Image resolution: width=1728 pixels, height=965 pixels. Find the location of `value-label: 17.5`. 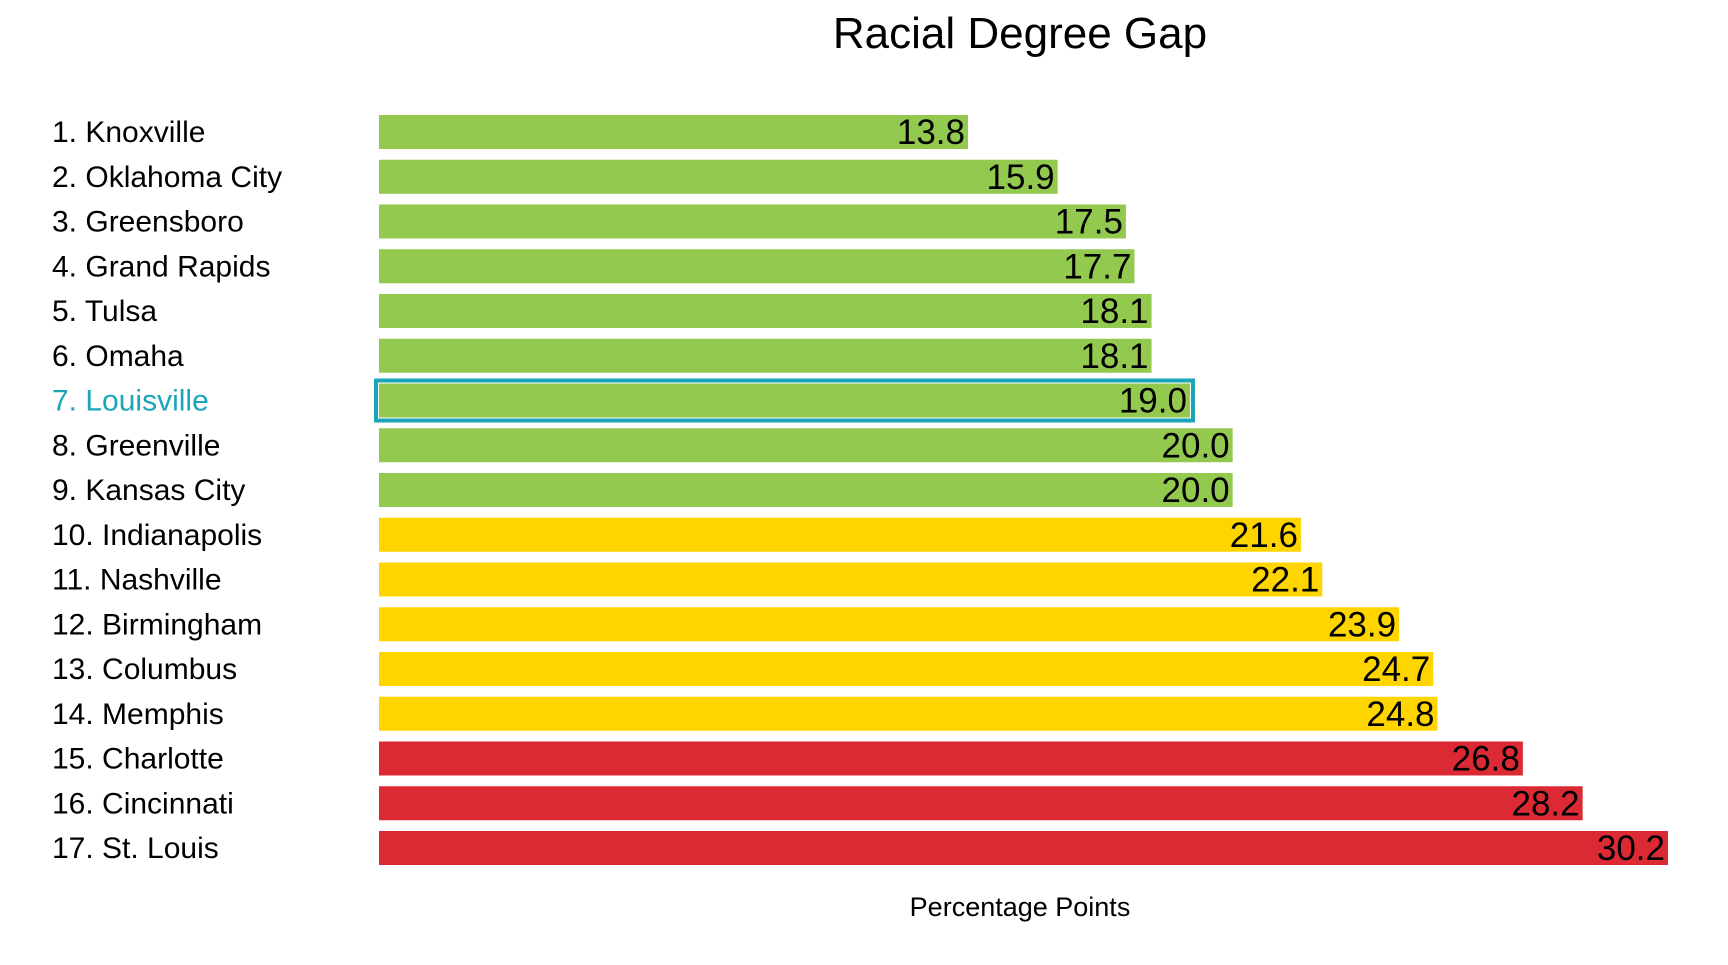

value-label: 17.5 is located at coordinates (1089, 222).